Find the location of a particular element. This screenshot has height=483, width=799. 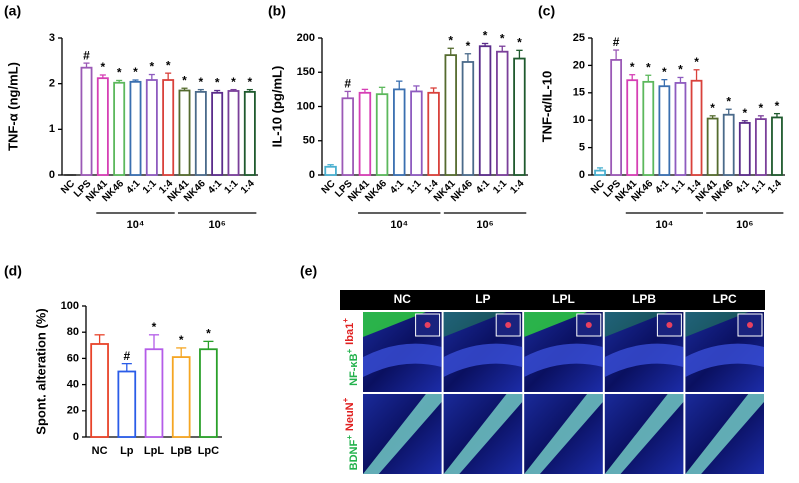

x-tick-label: Lp is located at coordinates (127, 451).